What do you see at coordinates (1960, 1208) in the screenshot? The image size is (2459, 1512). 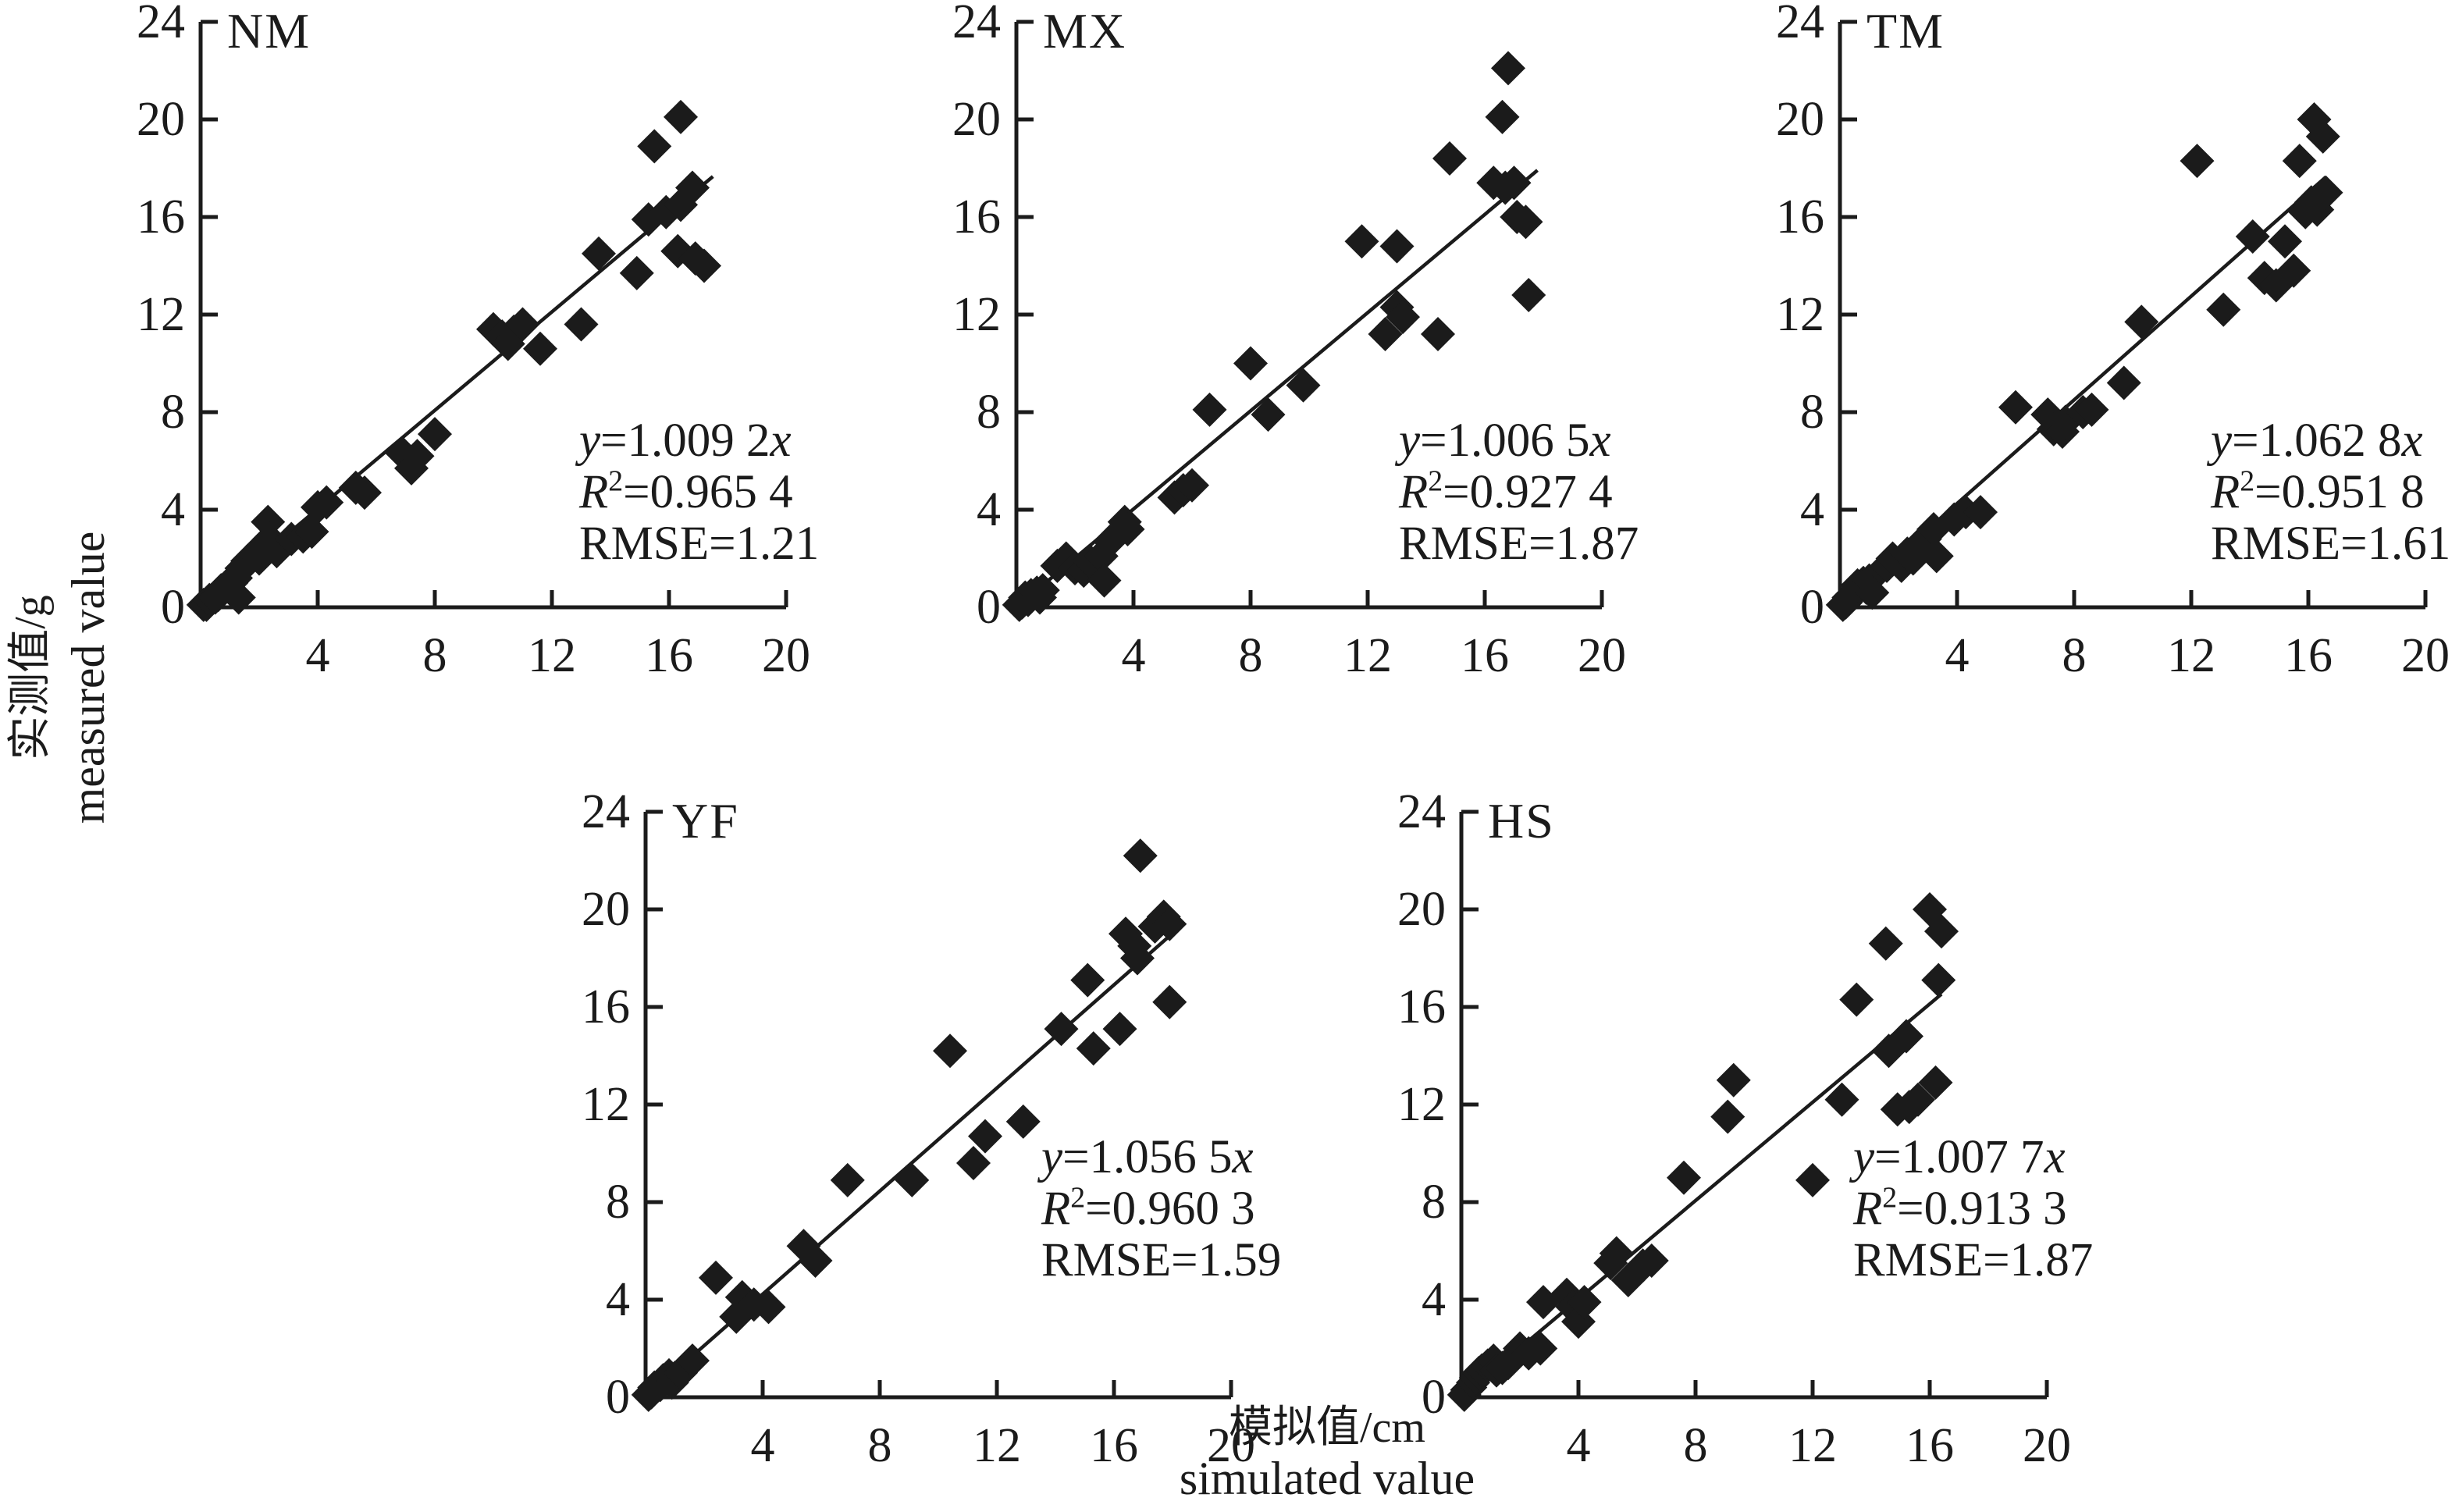 I see `r2-hs: R2=0.913 3` at bounding box center [1960, 1208].